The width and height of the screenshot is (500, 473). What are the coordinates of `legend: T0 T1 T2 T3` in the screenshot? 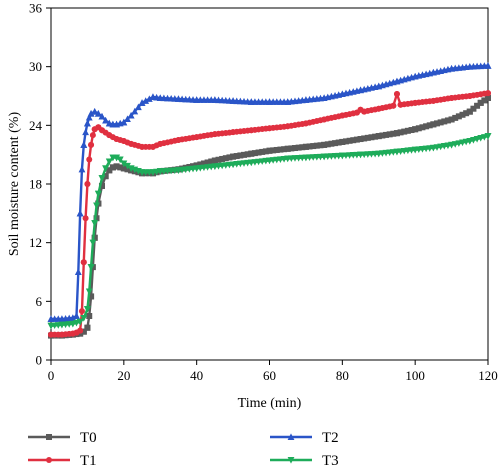 It's located at (183, 449).